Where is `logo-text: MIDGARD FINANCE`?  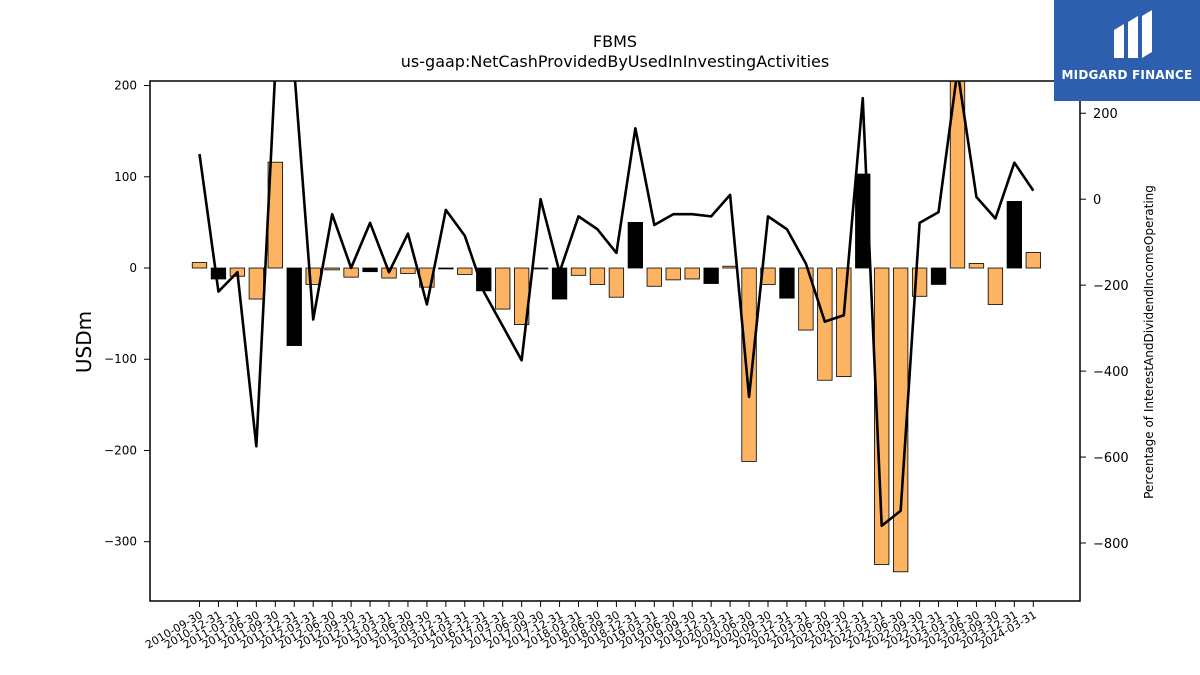
logo-text: MIDGARD FINANCE is located at coordinates (1127, 75).